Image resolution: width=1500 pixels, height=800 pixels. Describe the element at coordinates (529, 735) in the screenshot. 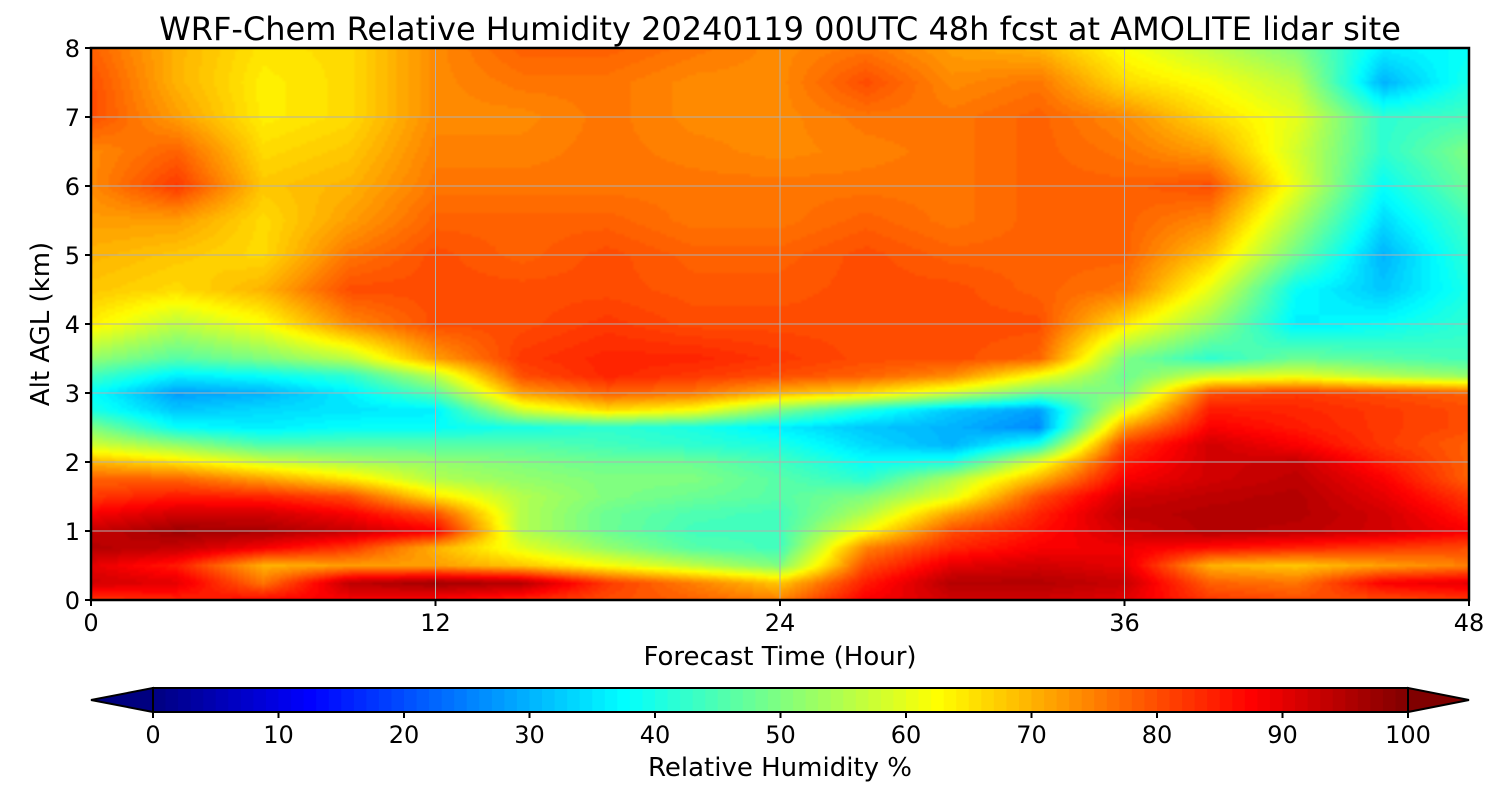

I see `colorbar-tick-label: 30` at that location.